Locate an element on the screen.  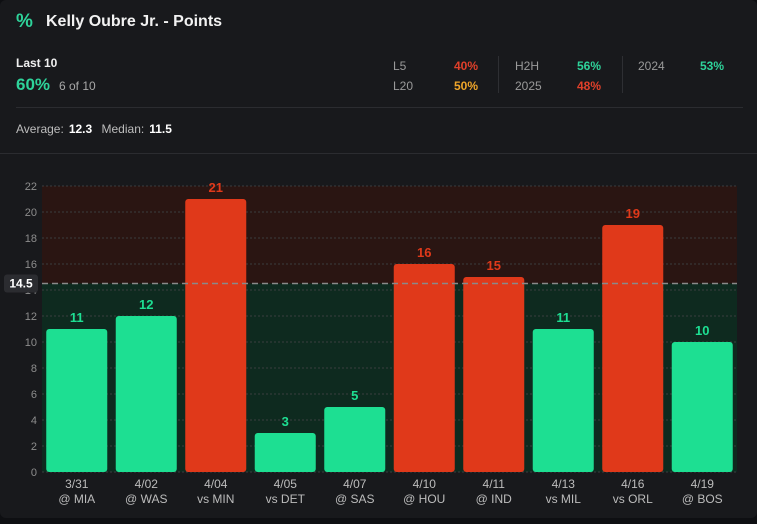
x-opponent-label: @ SAS is located at coordinates (355, 499).